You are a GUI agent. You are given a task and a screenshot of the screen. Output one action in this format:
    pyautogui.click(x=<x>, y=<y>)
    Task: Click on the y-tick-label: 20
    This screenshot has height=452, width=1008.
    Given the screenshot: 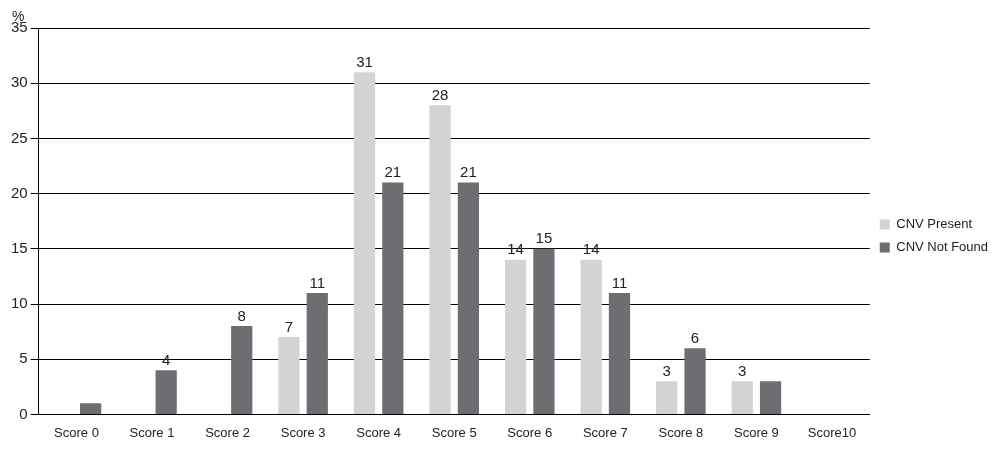 What is the action you would take?
    pyautogui.click(x=19, y=192)
    